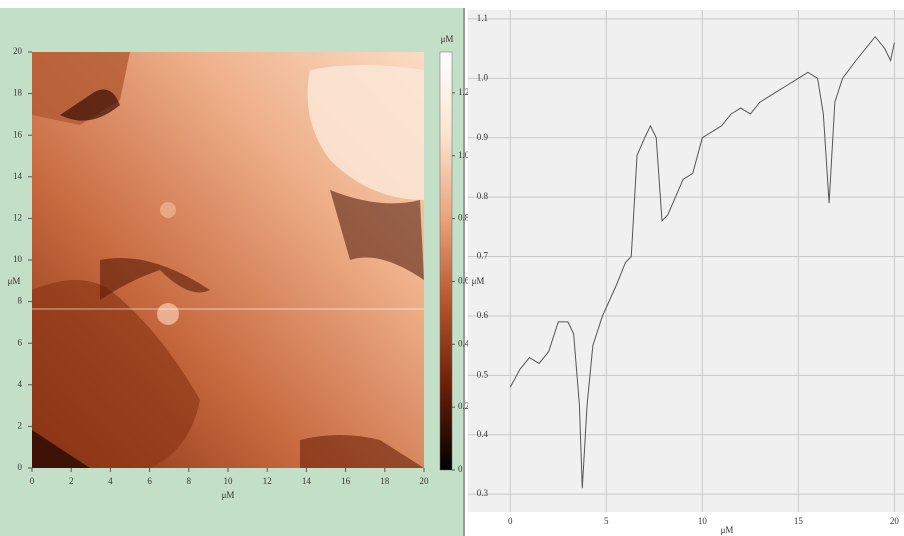 Image resolution: width=904 pixels, height=536 pixels. Describe the element at coordinates (464, 155) in the screenshot. I see `colorbar-tick-label: 1.0` at that location.